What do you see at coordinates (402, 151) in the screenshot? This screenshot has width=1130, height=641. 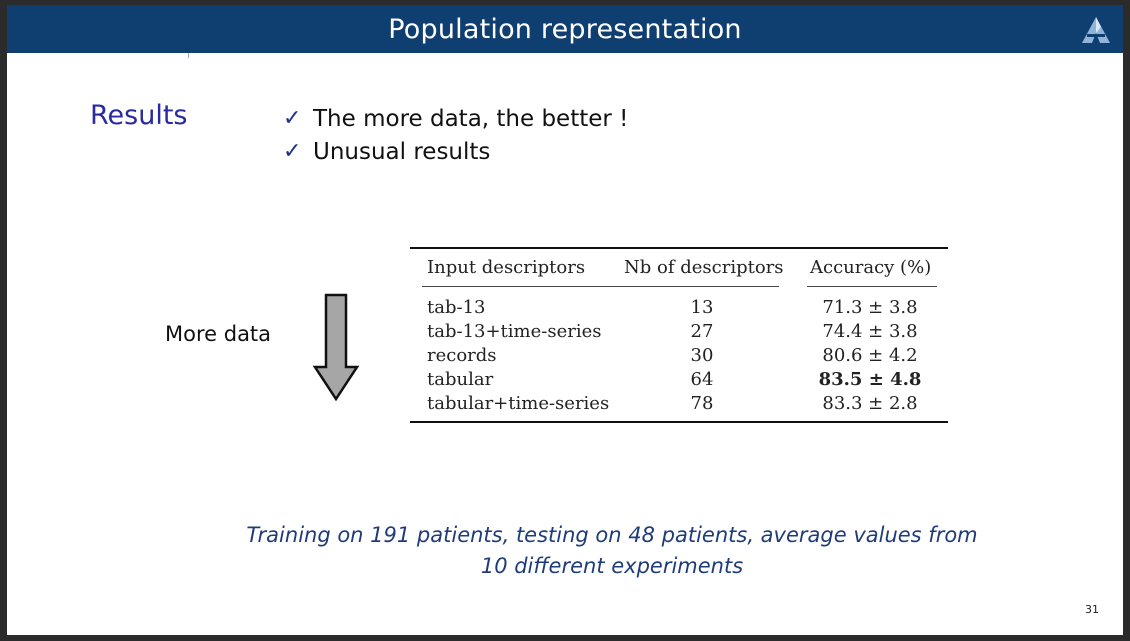 I see `bullet-text: Unusual results` at bounding box center [402, 151].